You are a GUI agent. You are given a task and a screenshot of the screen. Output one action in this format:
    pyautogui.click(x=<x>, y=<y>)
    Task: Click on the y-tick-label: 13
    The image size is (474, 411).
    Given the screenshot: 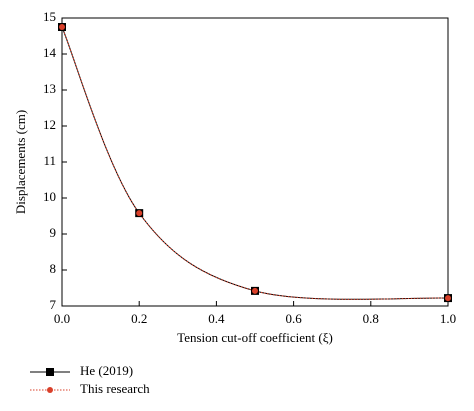 What is the action you would take?
    pyautogui.click(x=49, y=88)
    